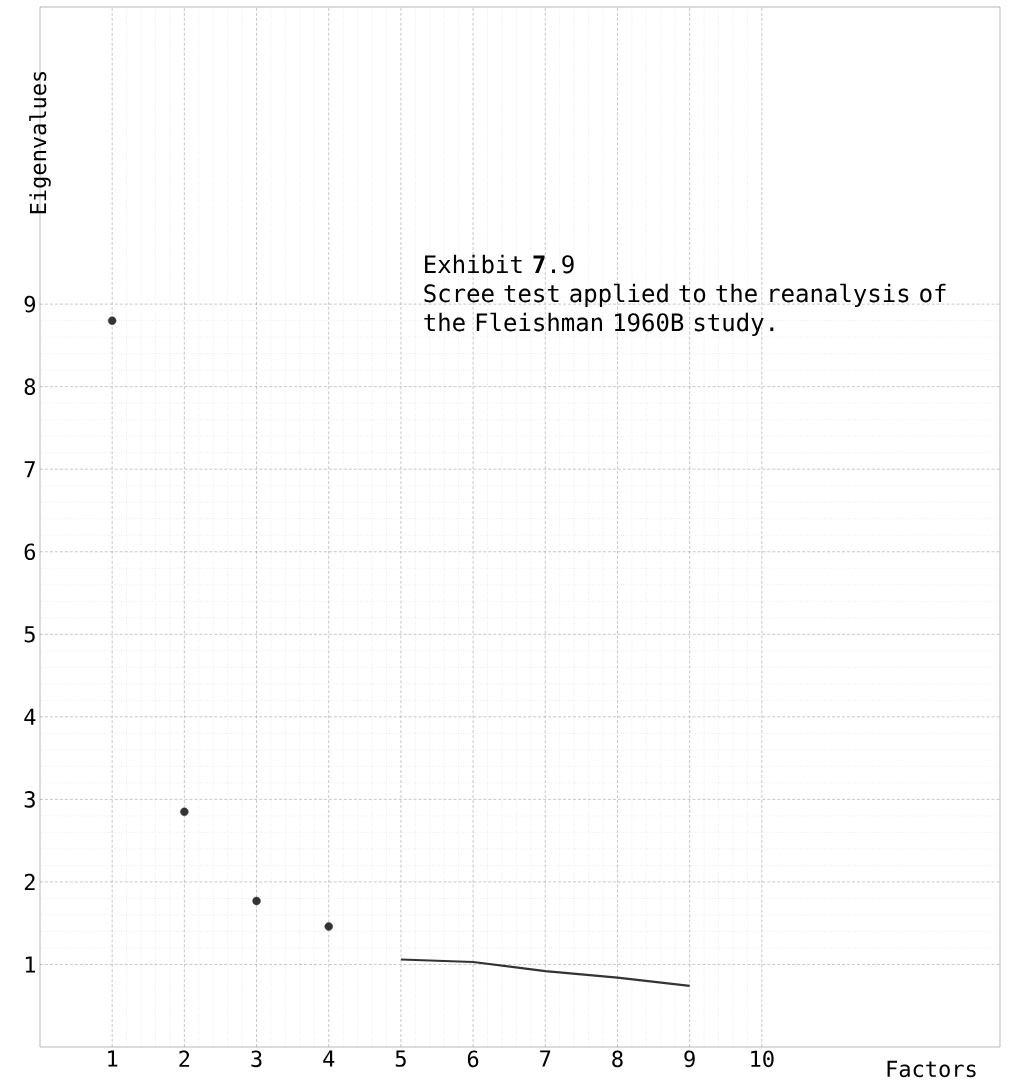 This screenshot has width=1013, height=1087. Describe the element at coordinates (762, 1059) in the screenshot. I see `x-tick-label: 10` at that location.